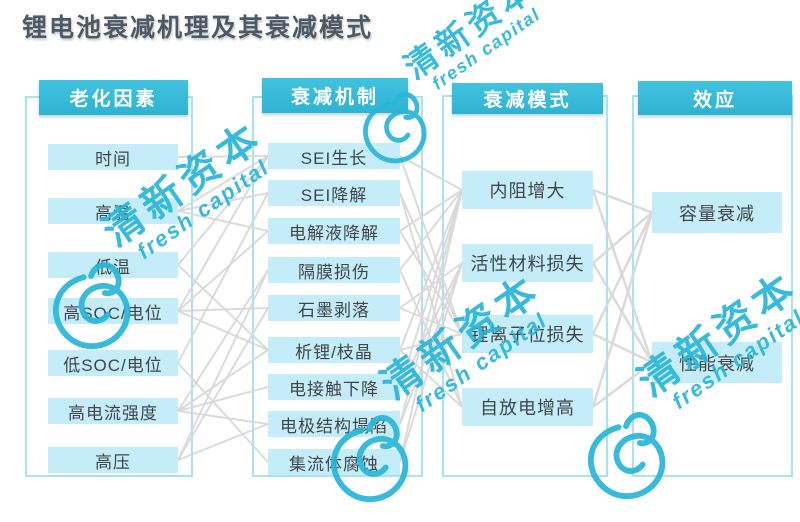  What do you see at coordinates (486, 48) in the screenshot?
I see `watermark-en-label: fresh capital` at bounding box center [486, 48].